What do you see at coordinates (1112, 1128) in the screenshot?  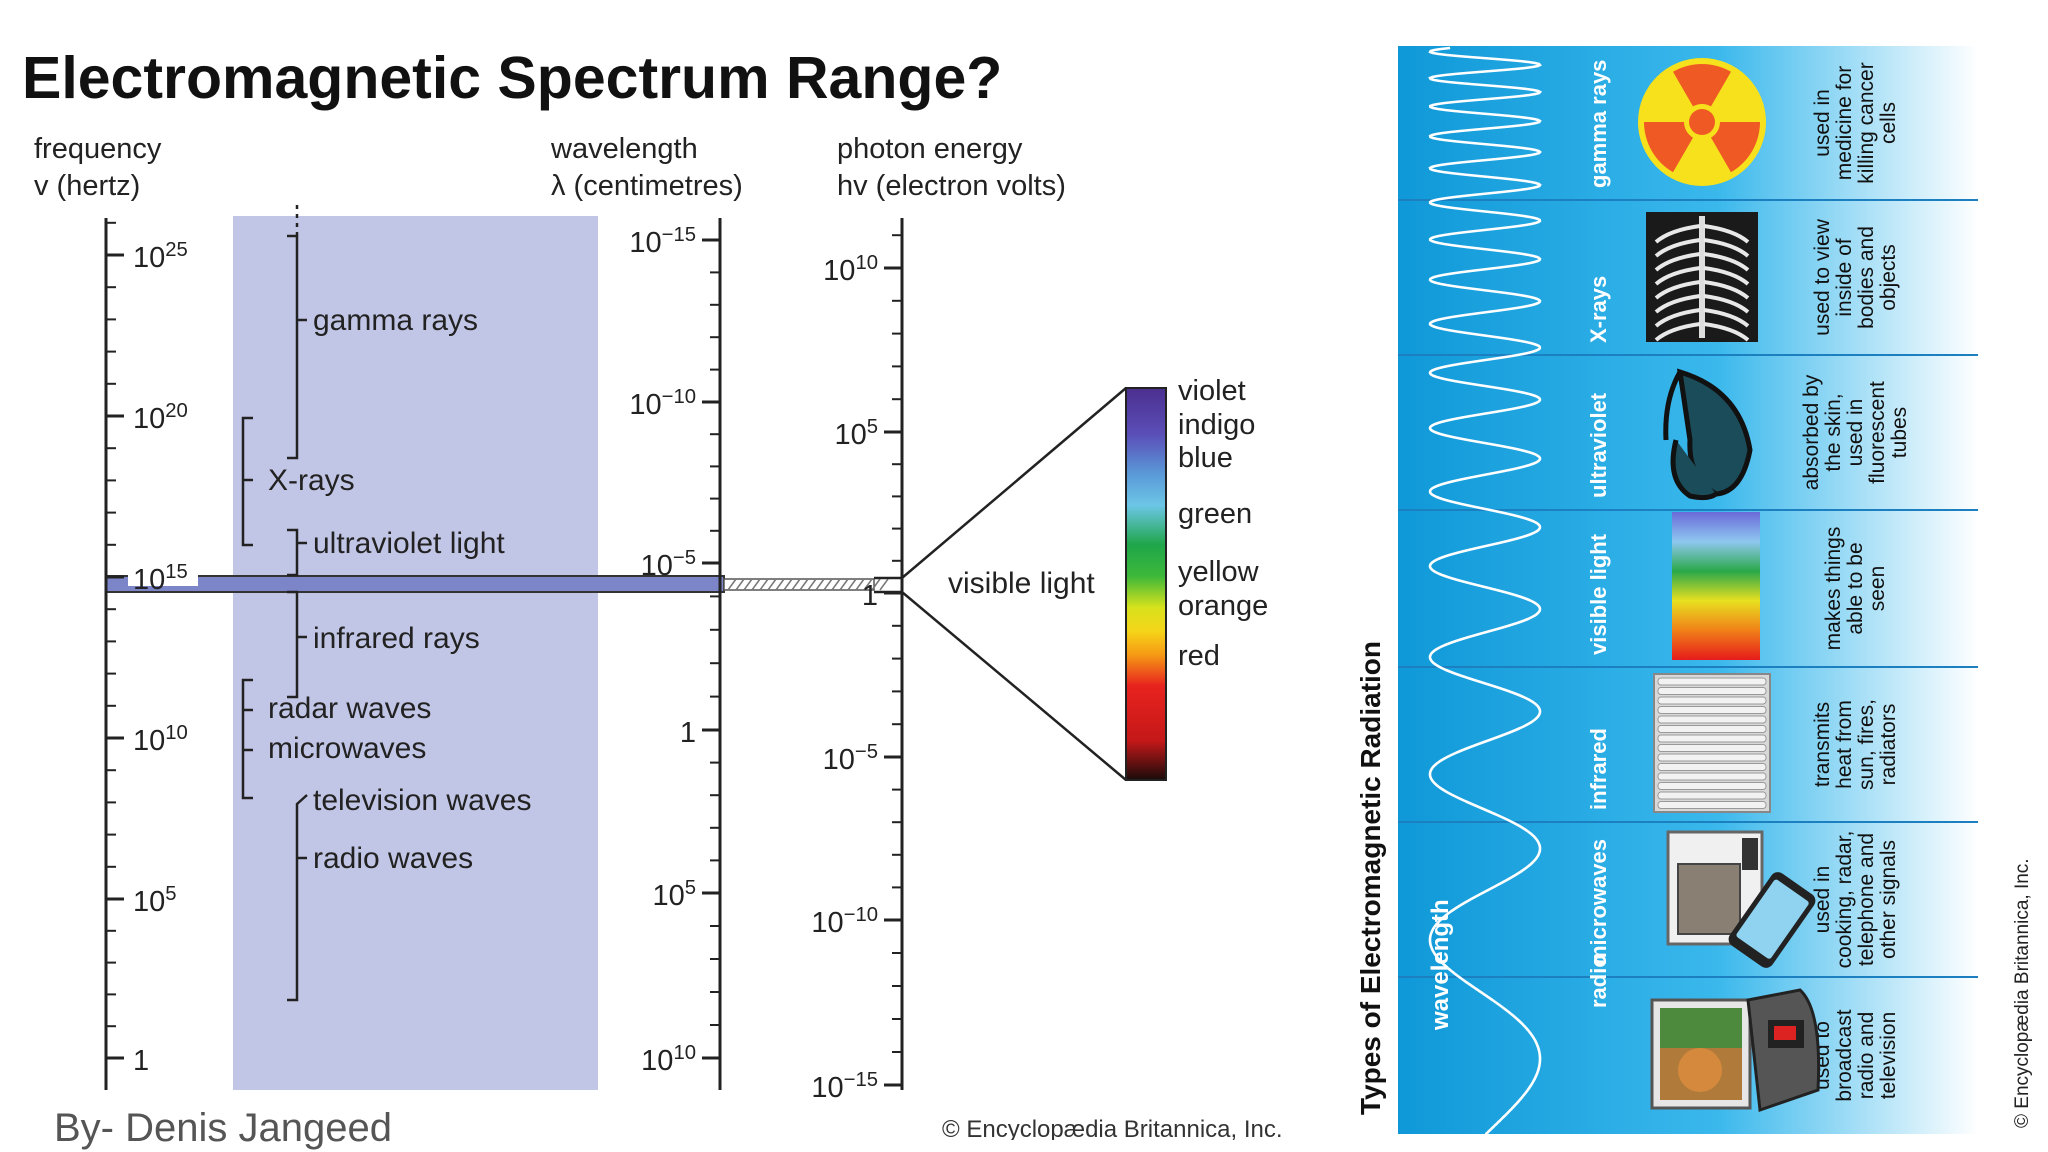 I see `left-credit: © Encyclopædia Britannica, Inc.` at bounding box center [1112, 1128].